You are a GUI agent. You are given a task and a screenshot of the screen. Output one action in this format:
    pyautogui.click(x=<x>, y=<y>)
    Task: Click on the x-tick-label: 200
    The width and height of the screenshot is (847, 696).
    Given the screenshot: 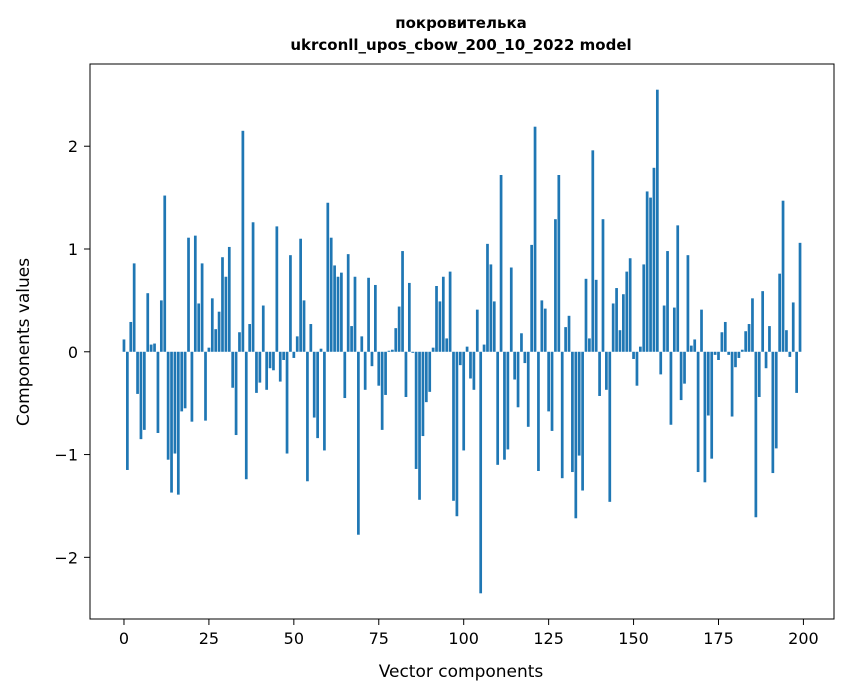 What is the action you would take?
    pyautogui.click(x=803, y=638)
    